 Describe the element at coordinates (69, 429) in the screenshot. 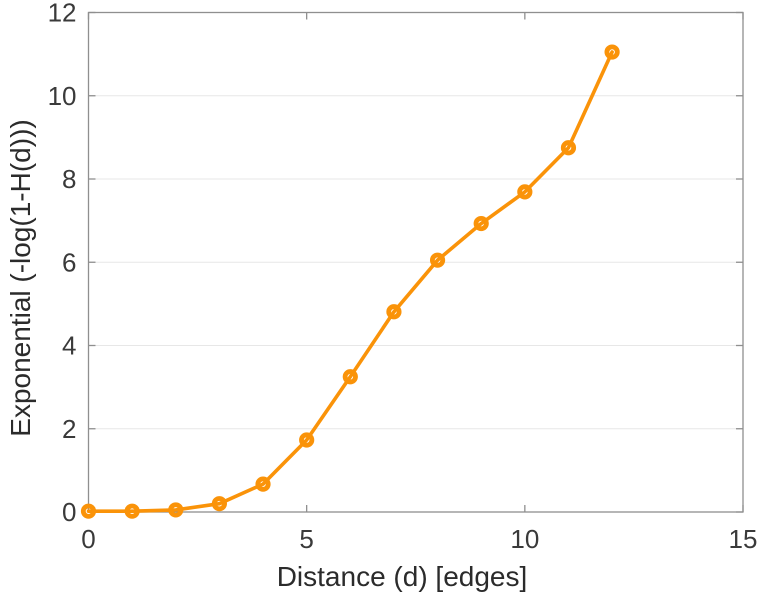

I see `y-tick-label: 2` at that location.